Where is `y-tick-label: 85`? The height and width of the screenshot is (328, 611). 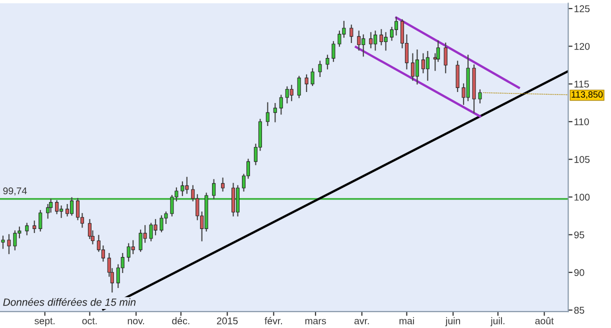
y-tick-label: 85 is located at coordinates (579, 310).